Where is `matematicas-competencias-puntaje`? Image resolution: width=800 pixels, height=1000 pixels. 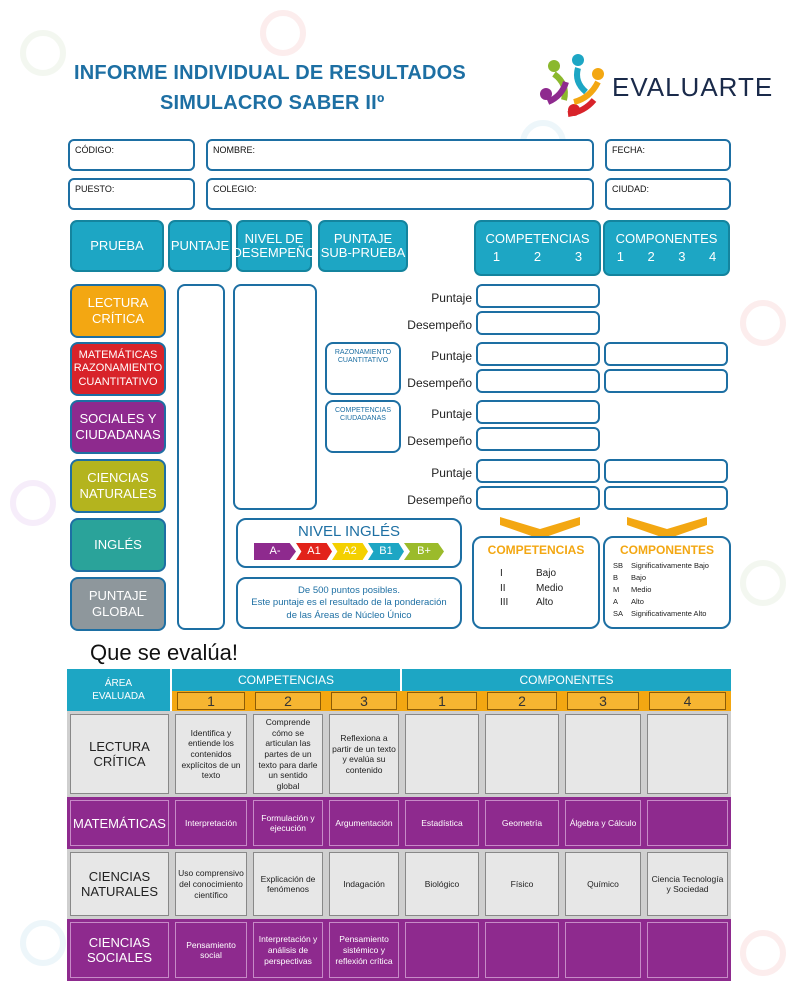 matematicas-competencias-puntaje is located at coordinates (538, 354).